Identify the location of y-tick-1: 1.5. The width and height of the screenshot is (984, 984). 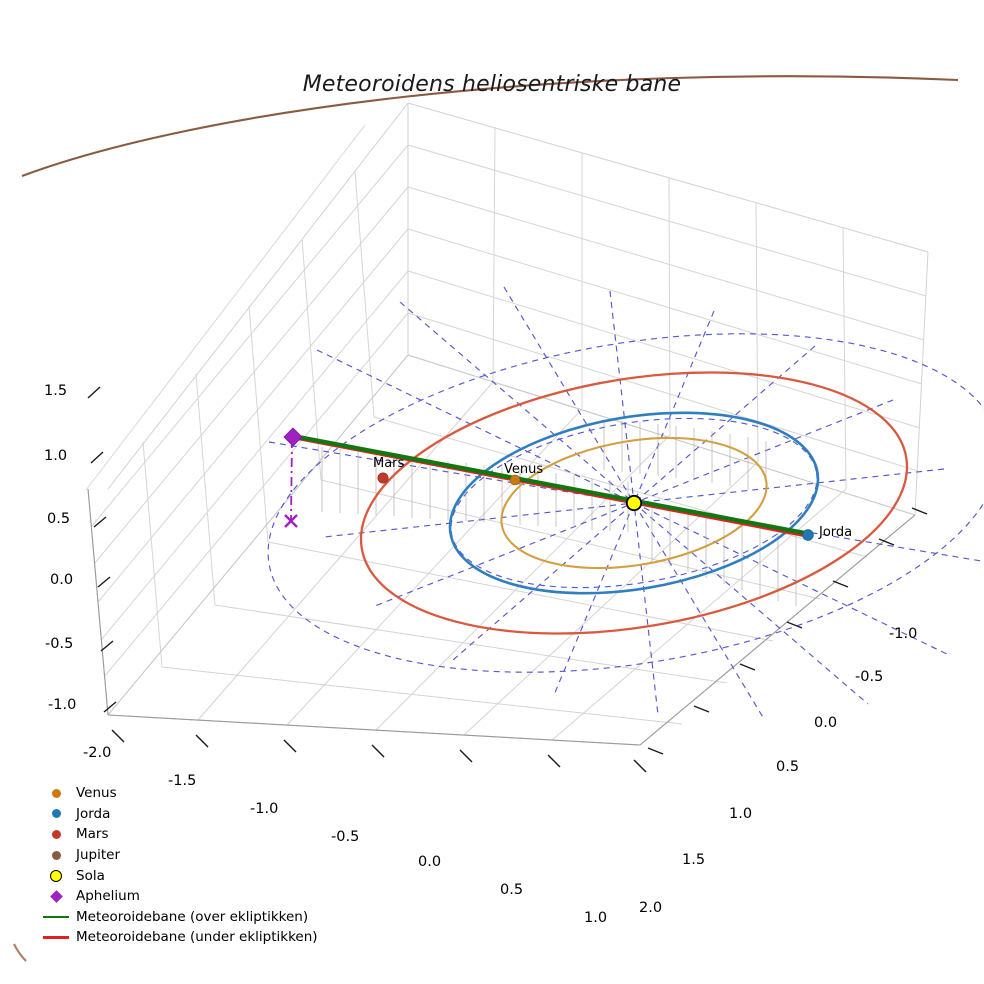
(694, 860).